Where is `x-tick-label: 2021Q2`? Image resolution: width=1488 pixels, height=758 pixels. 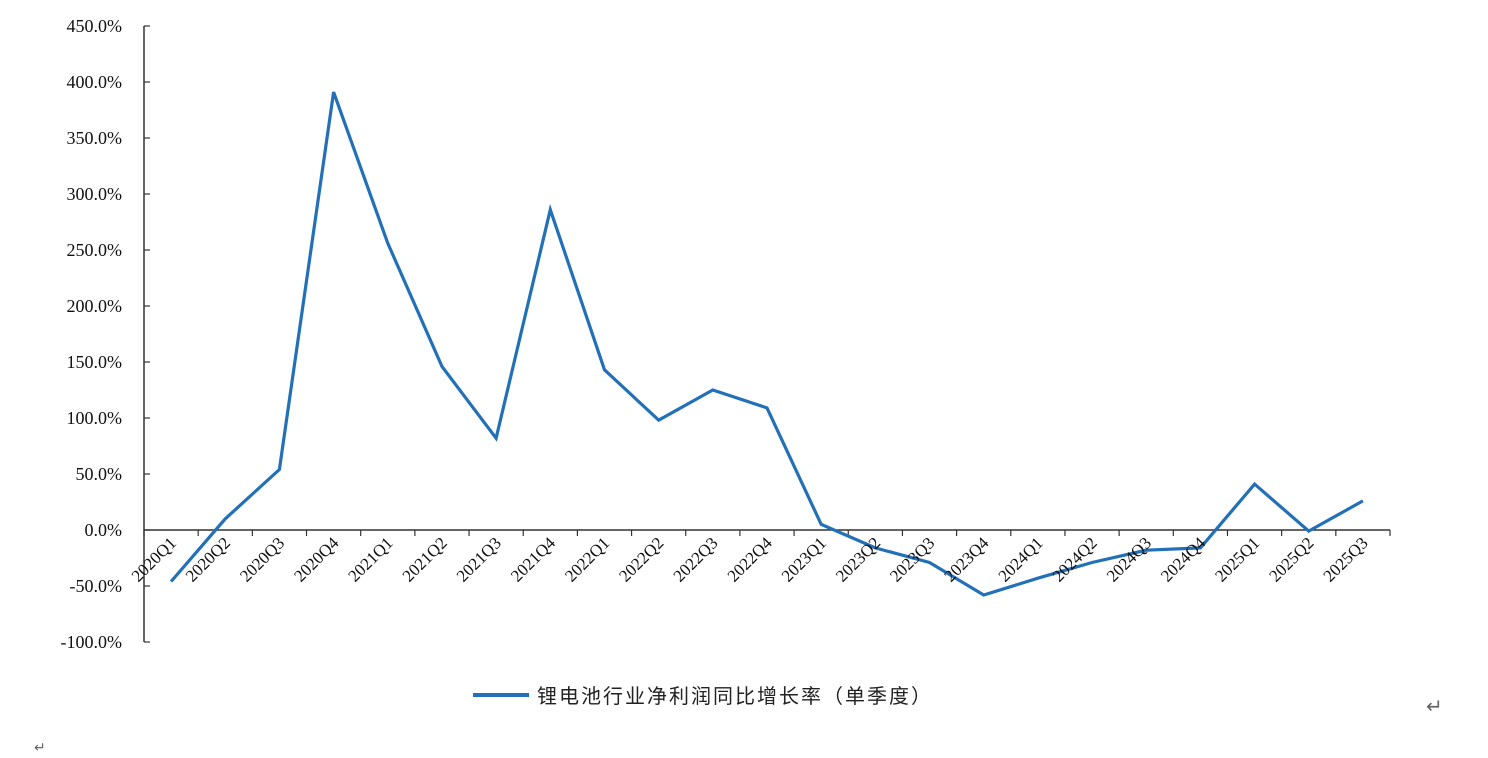
x-tick-label: 2021Q2 is located at coordinates (425, 559).